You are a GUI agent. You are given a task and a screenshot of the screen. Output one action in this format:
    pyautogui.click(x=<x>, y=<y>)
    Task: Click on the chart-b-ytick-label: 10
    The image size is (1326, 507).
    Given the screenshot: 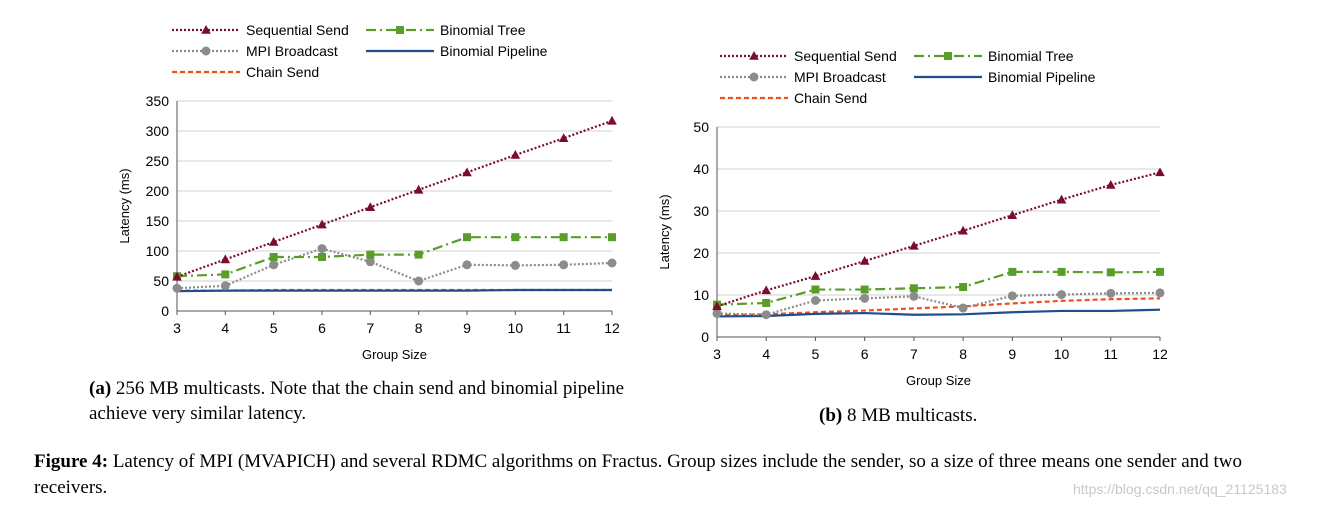 What is the action you would take?
    pyautogui.click(x=701, y=295)
    